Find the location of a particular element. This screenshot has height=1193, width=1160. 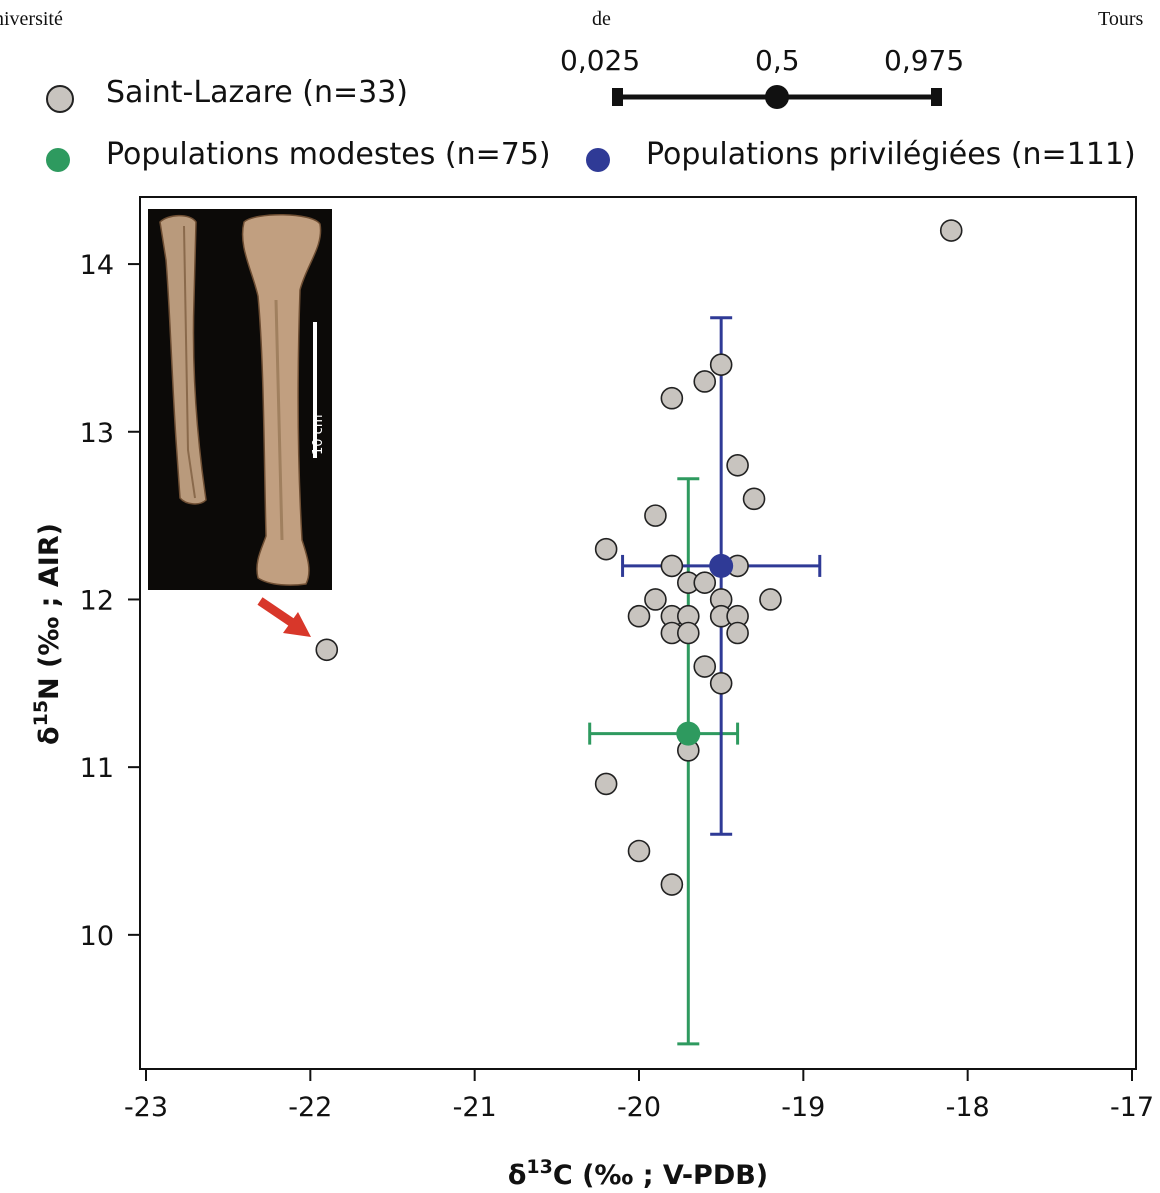

x-axis: -23 -22 -21 -20 -19 -18 -17 is located at coordinates (639, 1096).